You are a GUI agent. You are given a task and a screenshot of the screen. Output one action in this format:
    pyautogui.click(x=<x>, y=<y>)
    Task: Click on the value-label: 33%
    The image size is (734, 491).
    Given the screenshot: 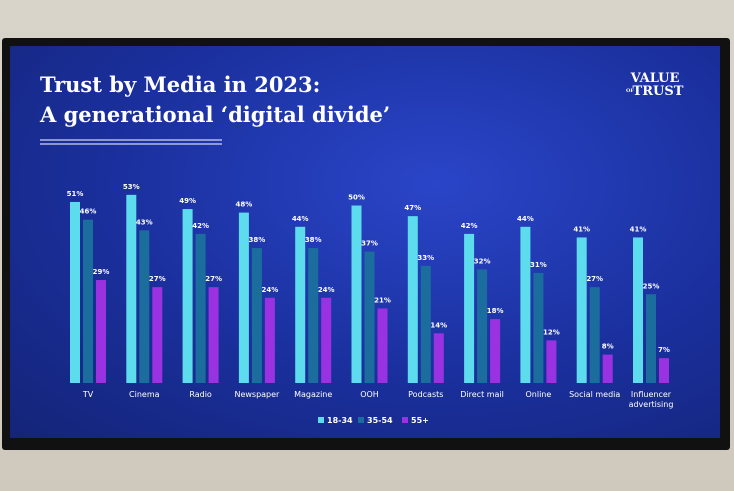 What is the action you would take?
    pyautogui.click(x=425, y=258)
    